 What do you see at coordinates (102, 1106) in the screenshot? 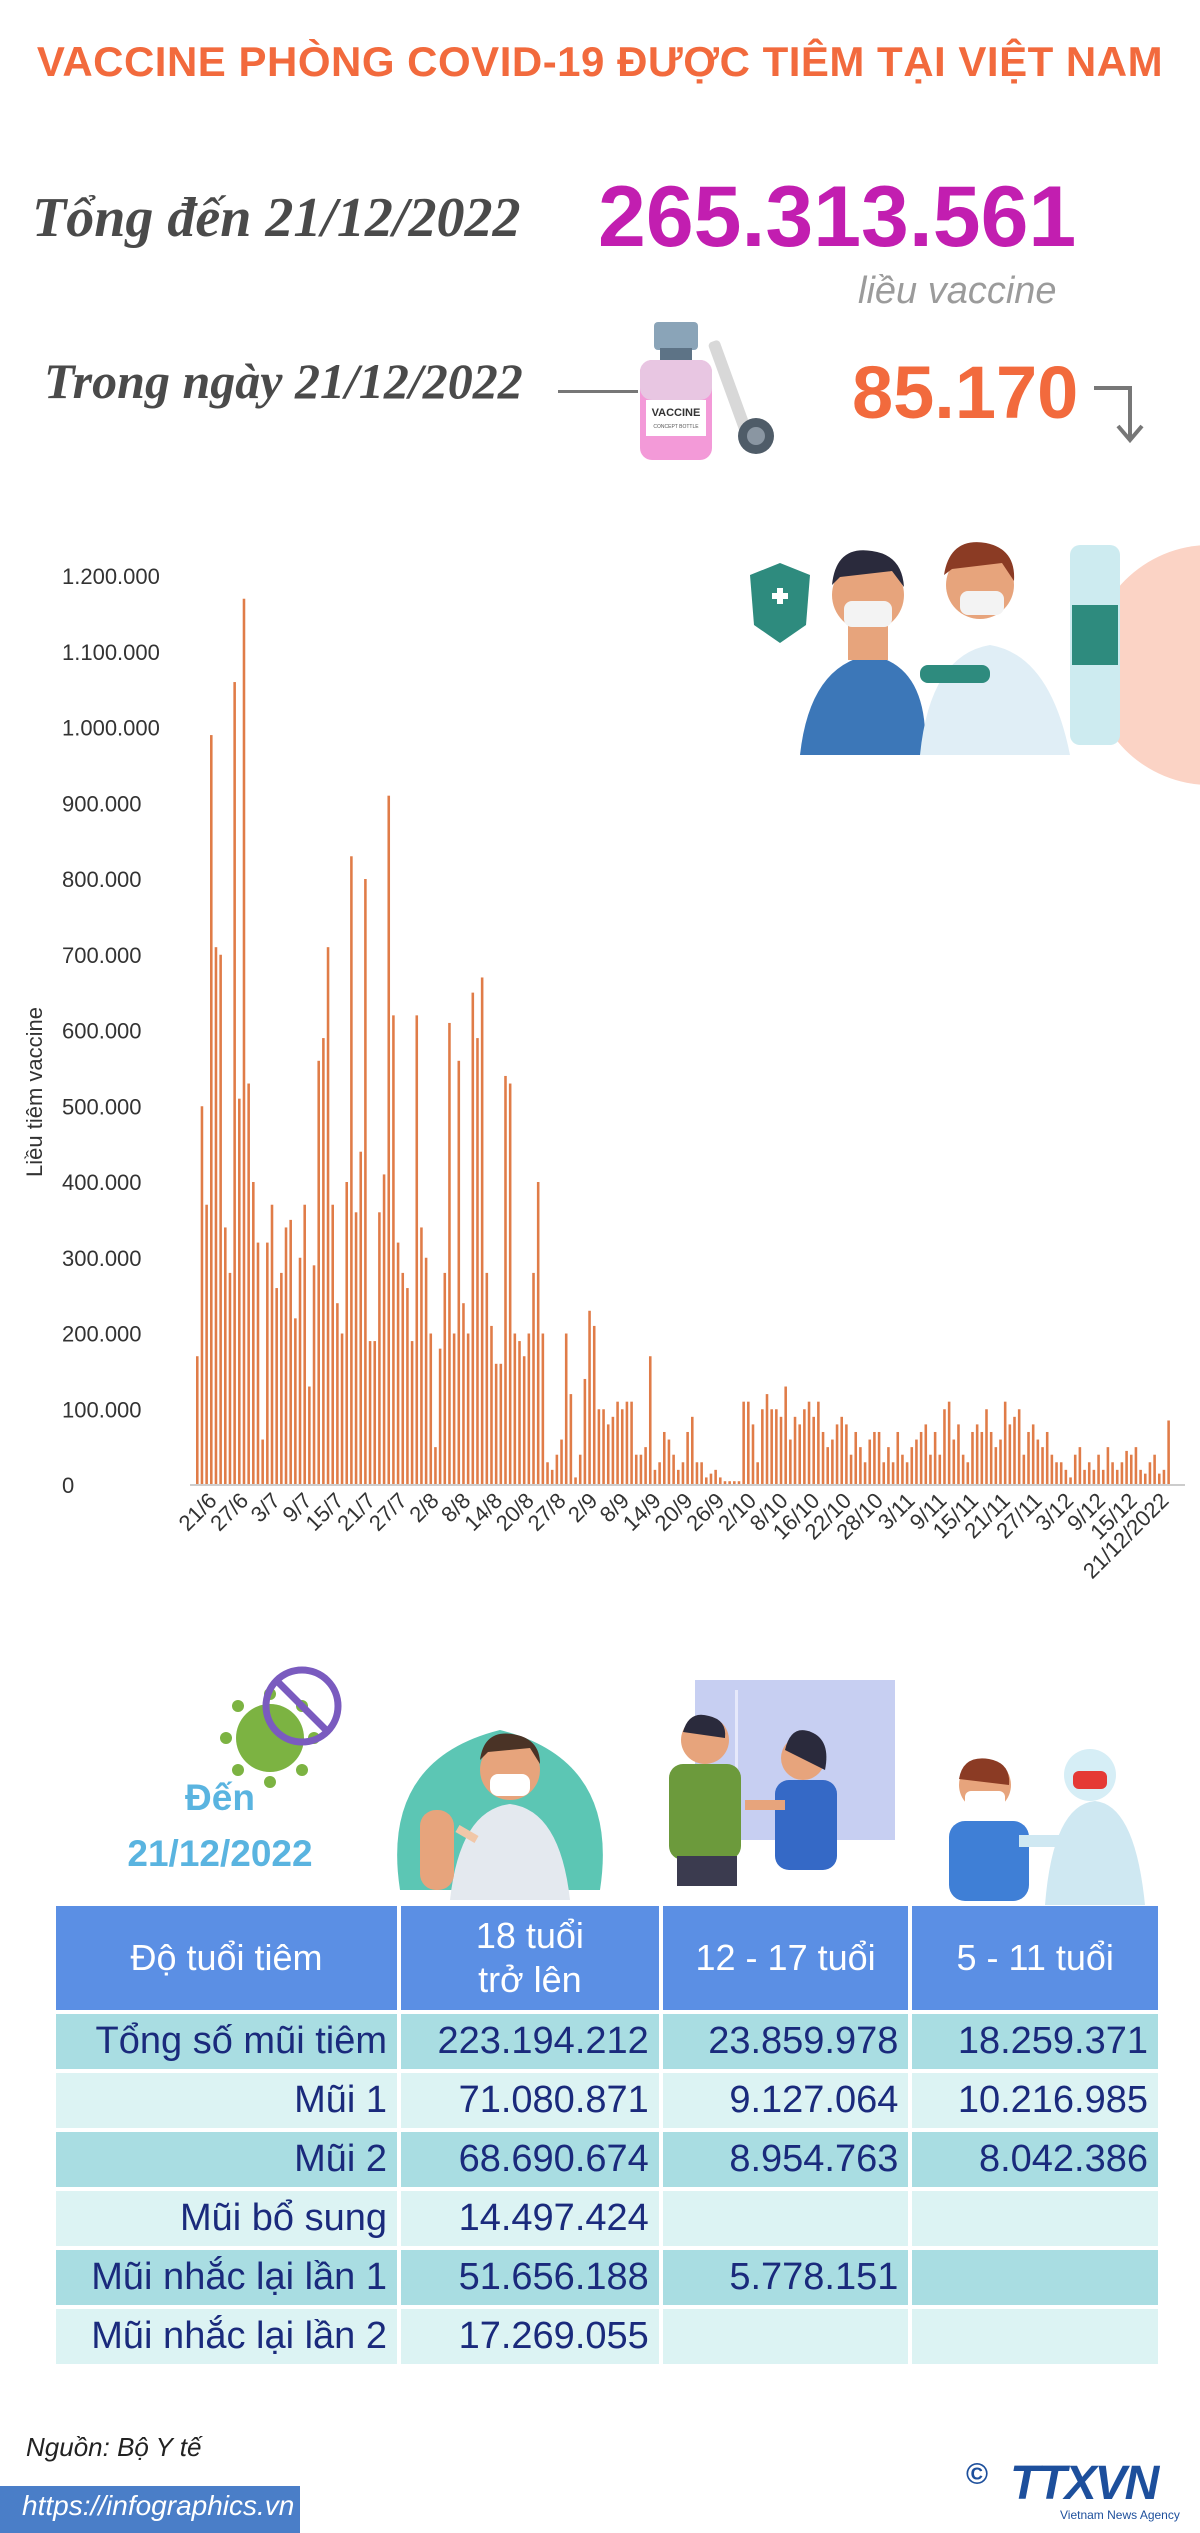
I see `y-tick-label: 500.000` at bounding box center [102, 1106].